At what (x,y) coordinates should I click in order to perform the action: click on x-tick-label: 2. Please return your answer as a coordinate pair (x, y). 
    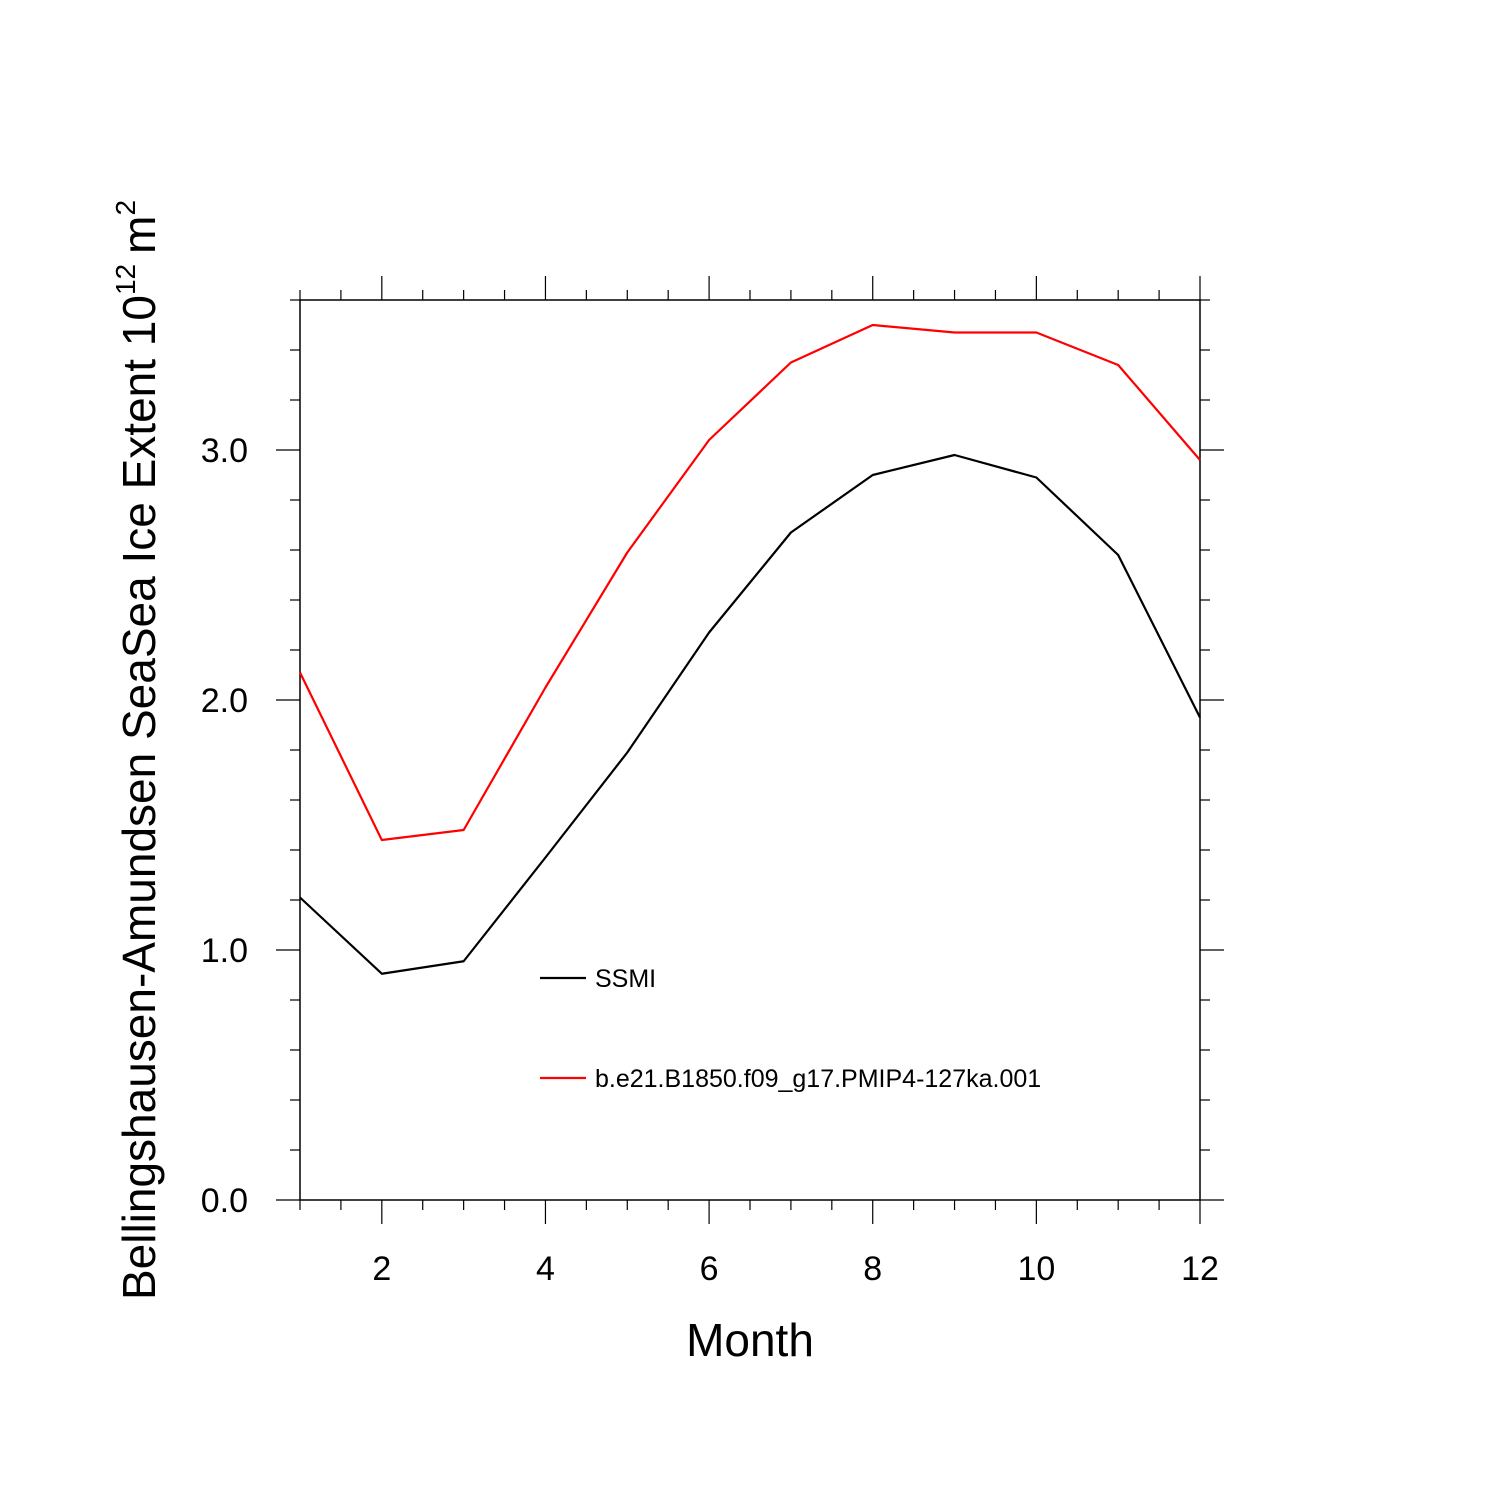
    Looking at the image, I should click on (381, 1269).